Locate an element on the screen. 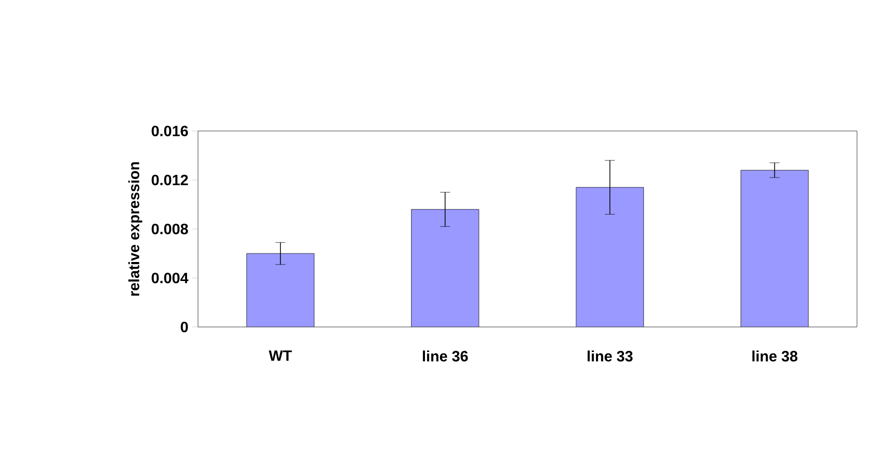  x-tick-label: WT is located at coordinates (280, 355).